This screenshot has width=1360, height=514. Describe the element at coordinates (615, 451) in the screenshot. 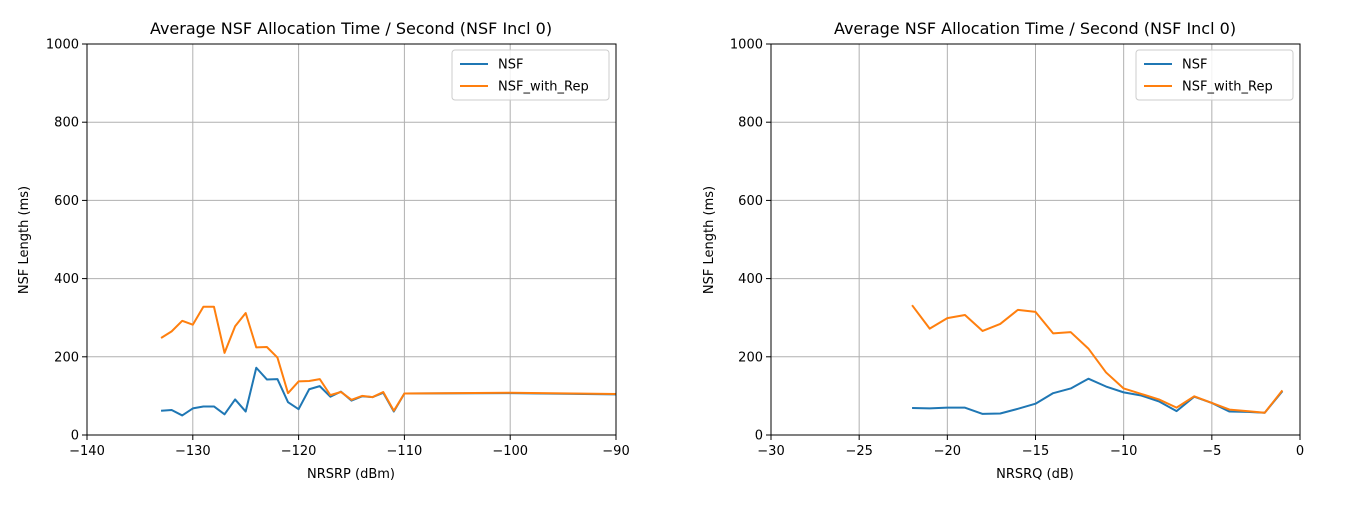

I see `x-tick-label: −90` at that location.